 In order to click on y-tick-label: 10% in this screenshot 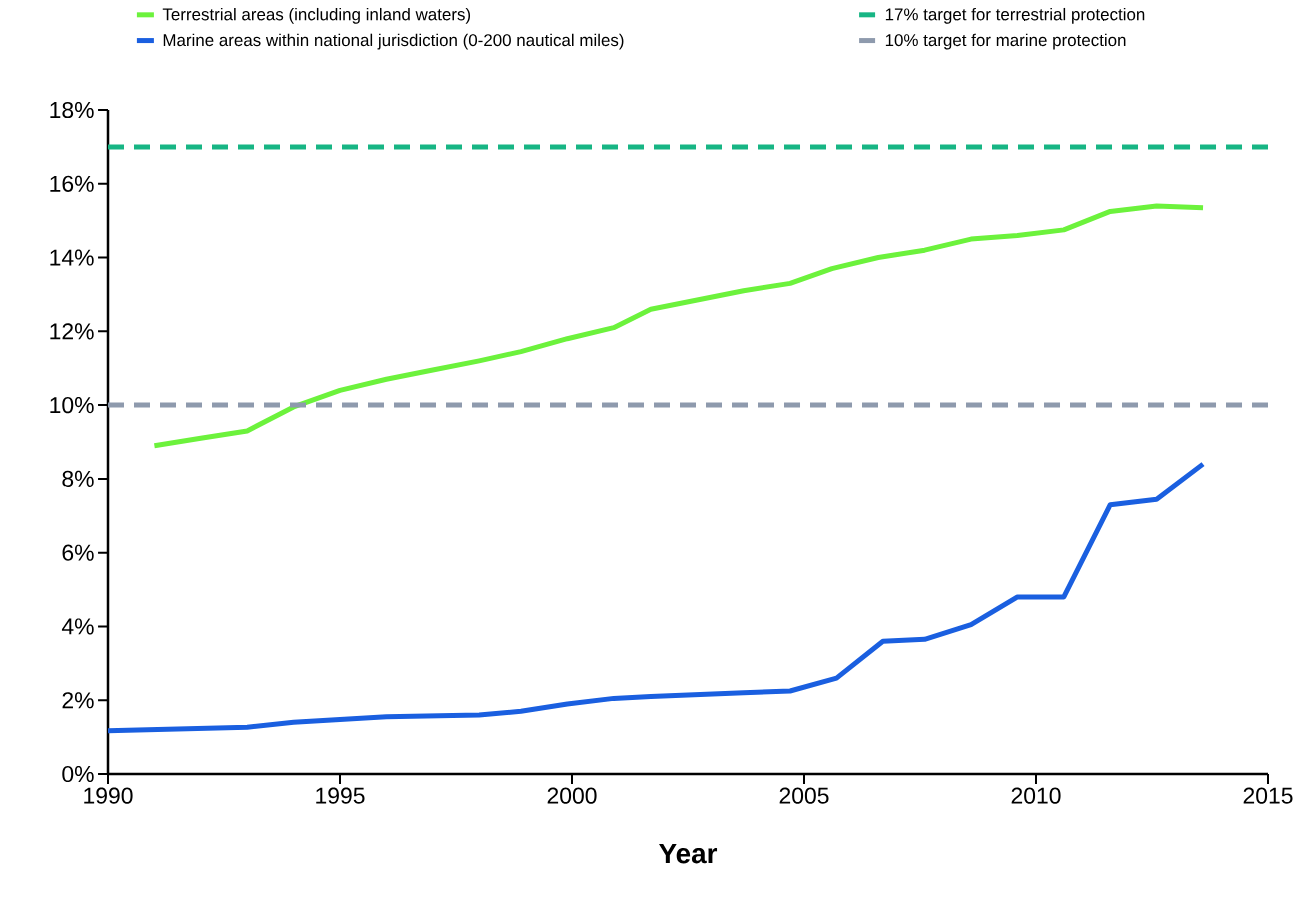, I will do `click(72, 405)`.